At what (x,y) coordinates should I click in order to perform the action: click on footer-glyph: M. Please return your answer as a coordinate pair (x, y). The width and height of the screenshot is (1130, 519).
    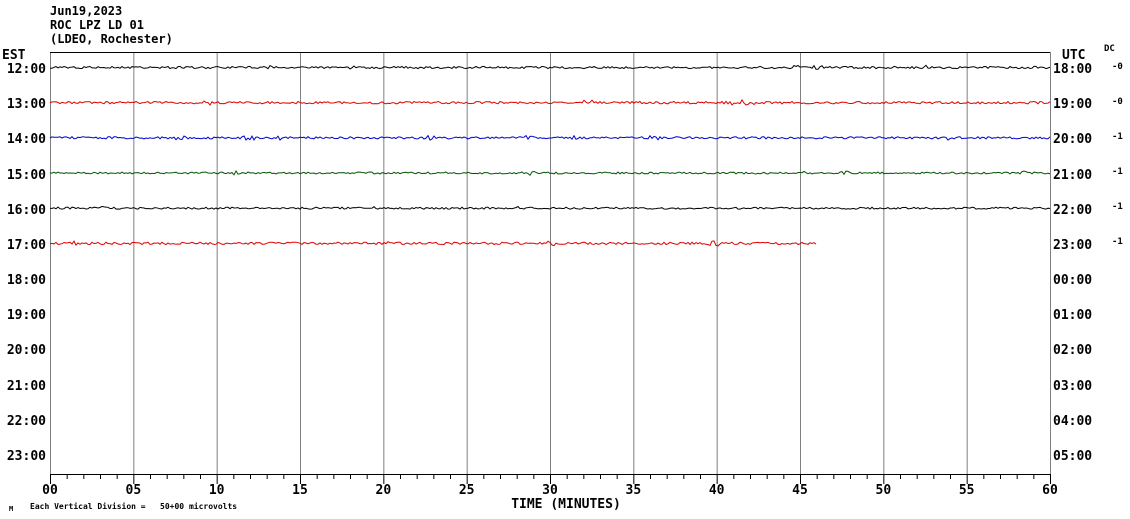
    Looking at the image, I should click on (11, 509).